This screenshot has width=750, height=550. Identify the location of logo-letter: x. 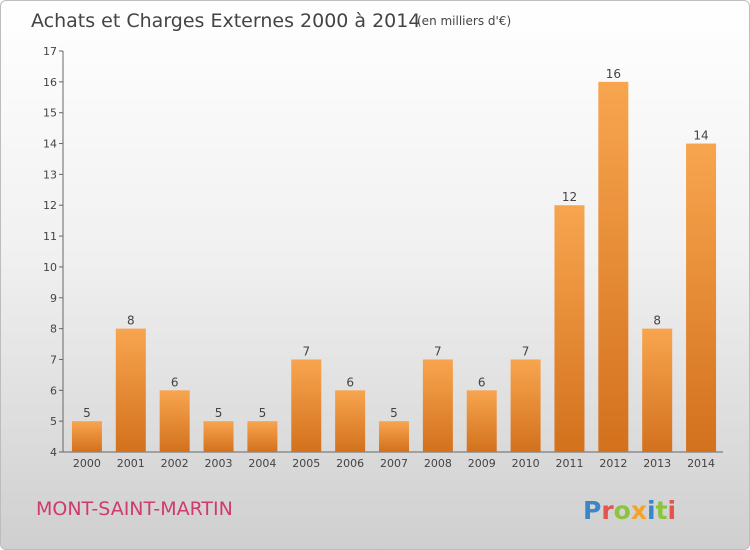
(639, 510).